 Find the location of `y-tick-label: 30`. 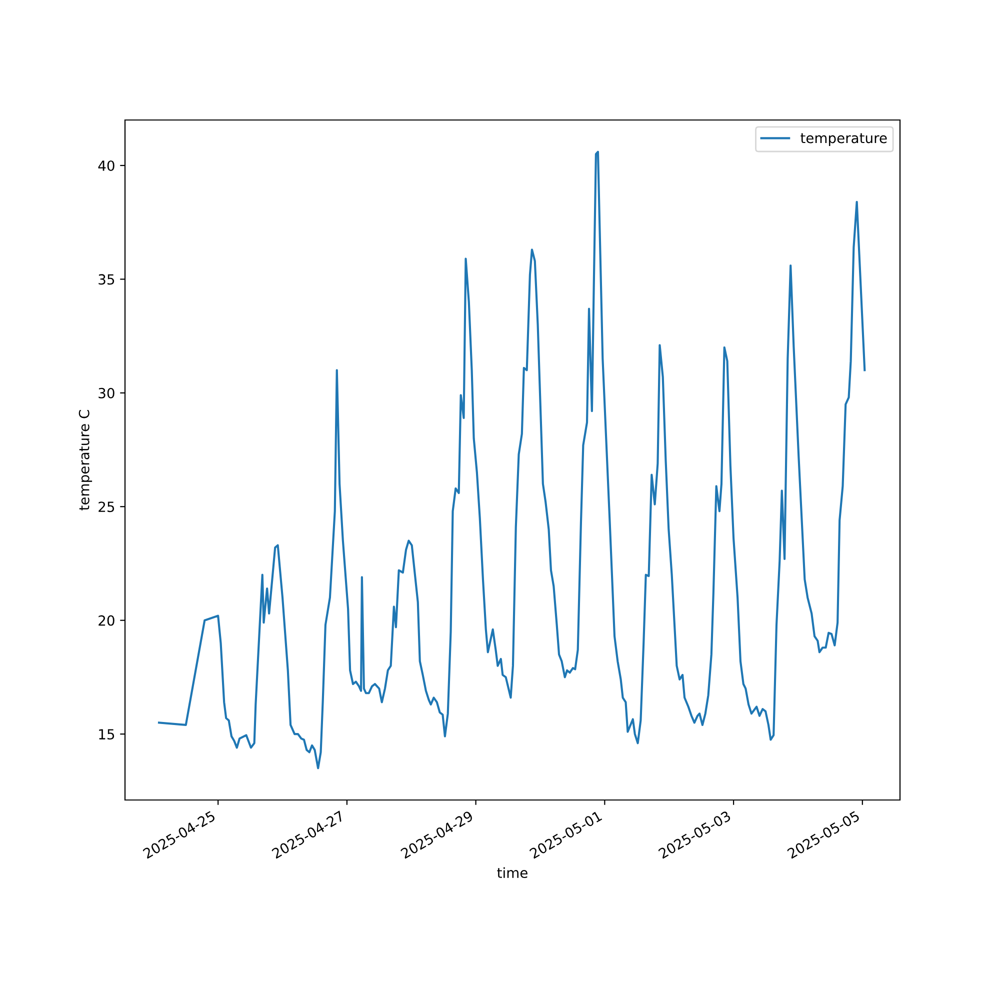

y-tick-label: 30 is located at coordinates (106, 393).